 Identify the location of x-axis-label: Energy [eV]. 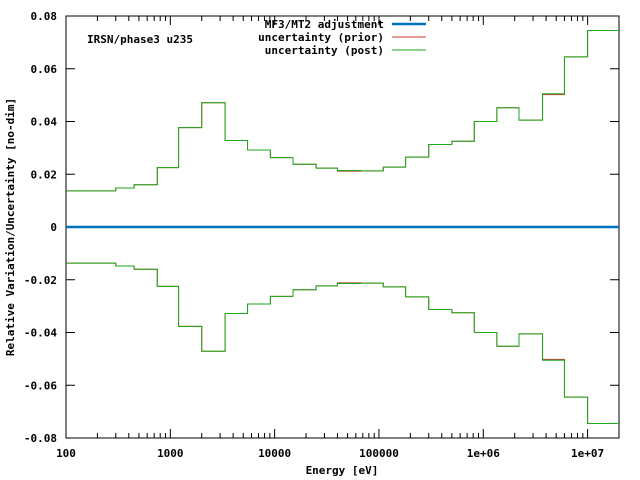
(342, 470).